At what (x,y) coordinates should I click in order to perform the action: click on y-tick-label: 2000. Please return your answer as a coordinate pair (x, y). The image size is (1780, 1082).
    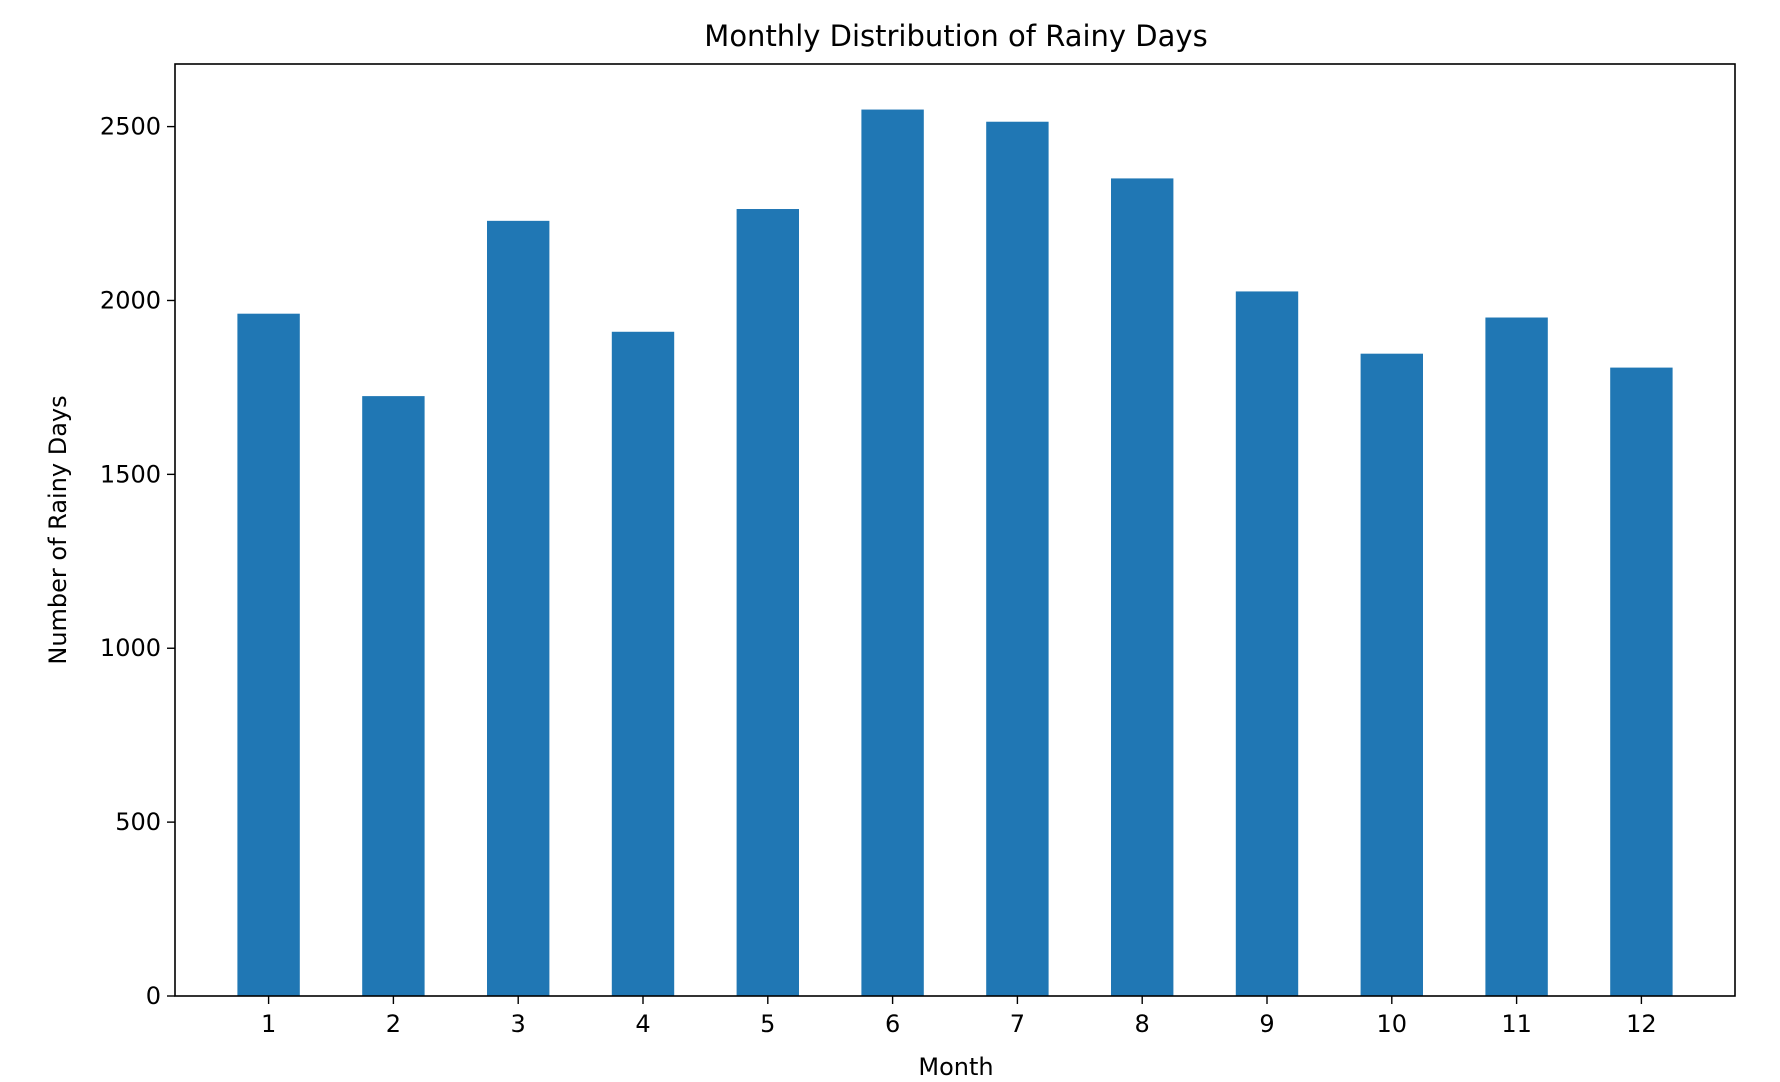
    Looking at the image, I should click on (130, 300).